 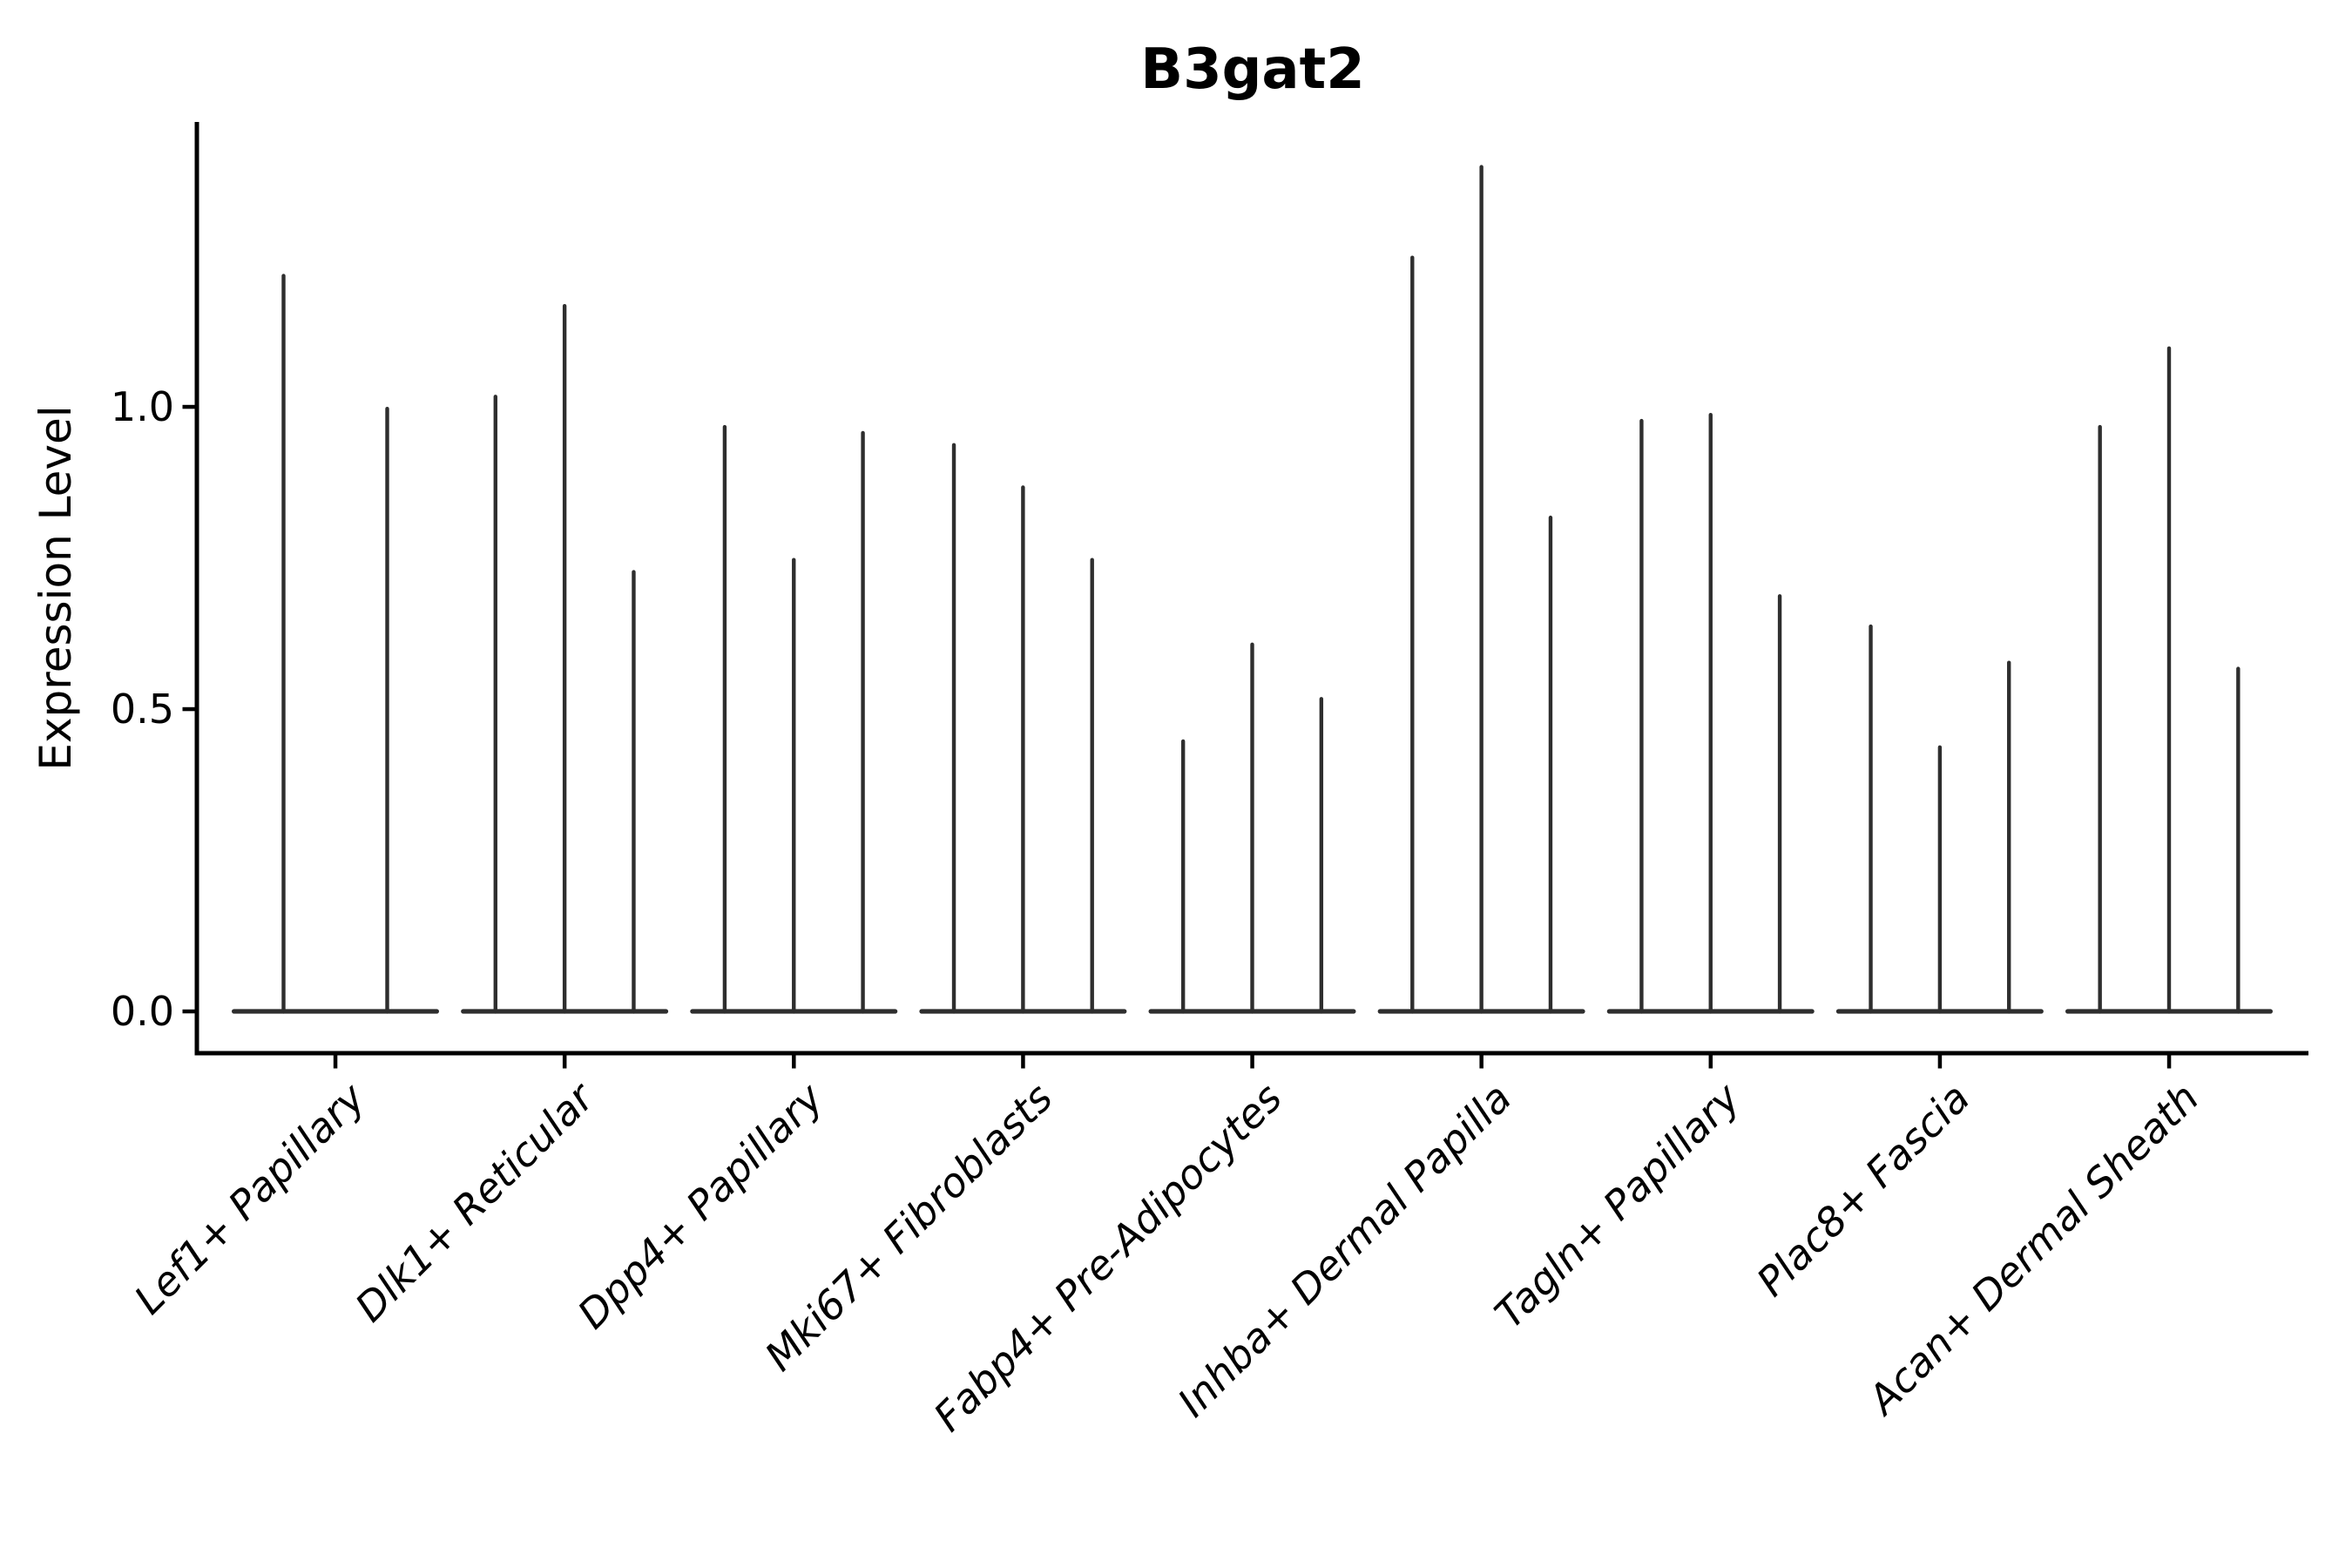 What do you see at coordinates (142, 406) in the screenshot?
I see `y-tick-label: 1.0` at bounding box center [142, 406].